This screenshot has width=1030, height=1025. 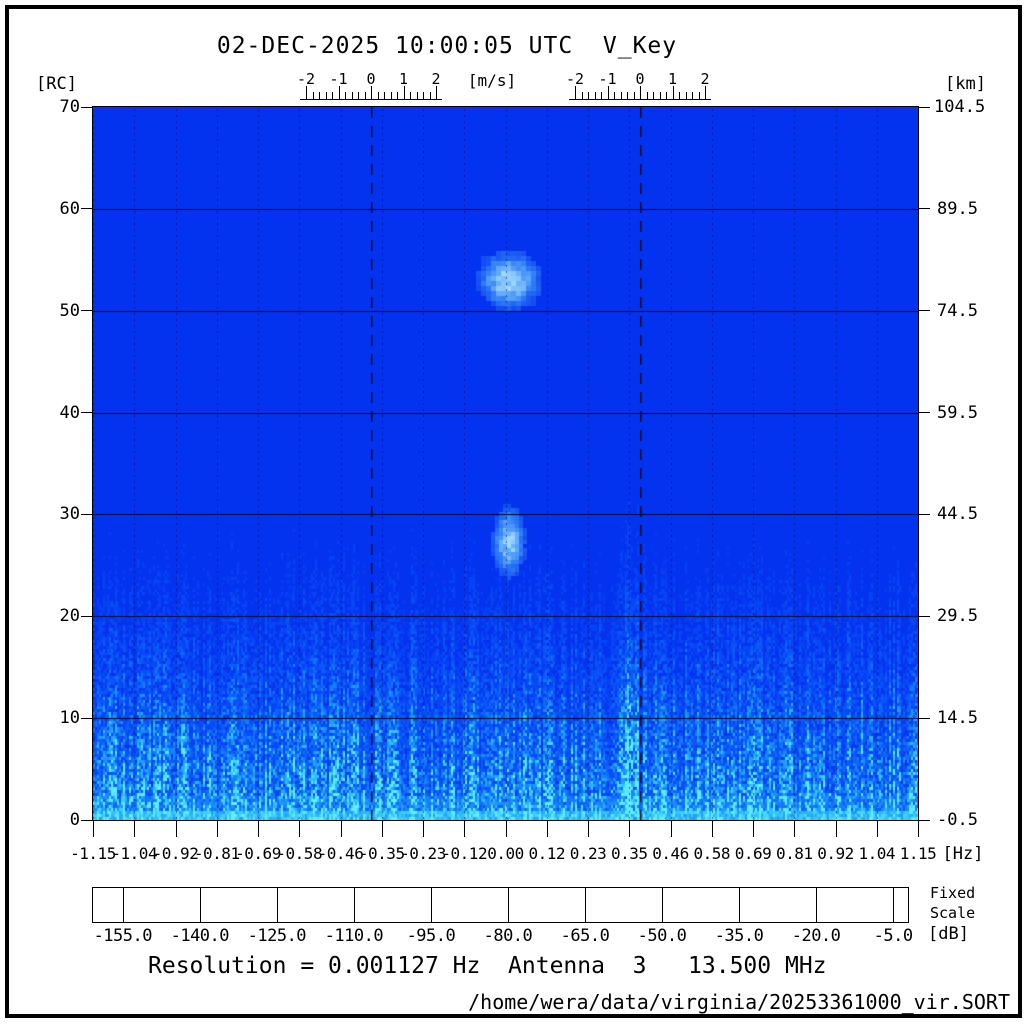 I want to click on colorbar-scale-note-line2: Scale, so click(x=953, y=913).